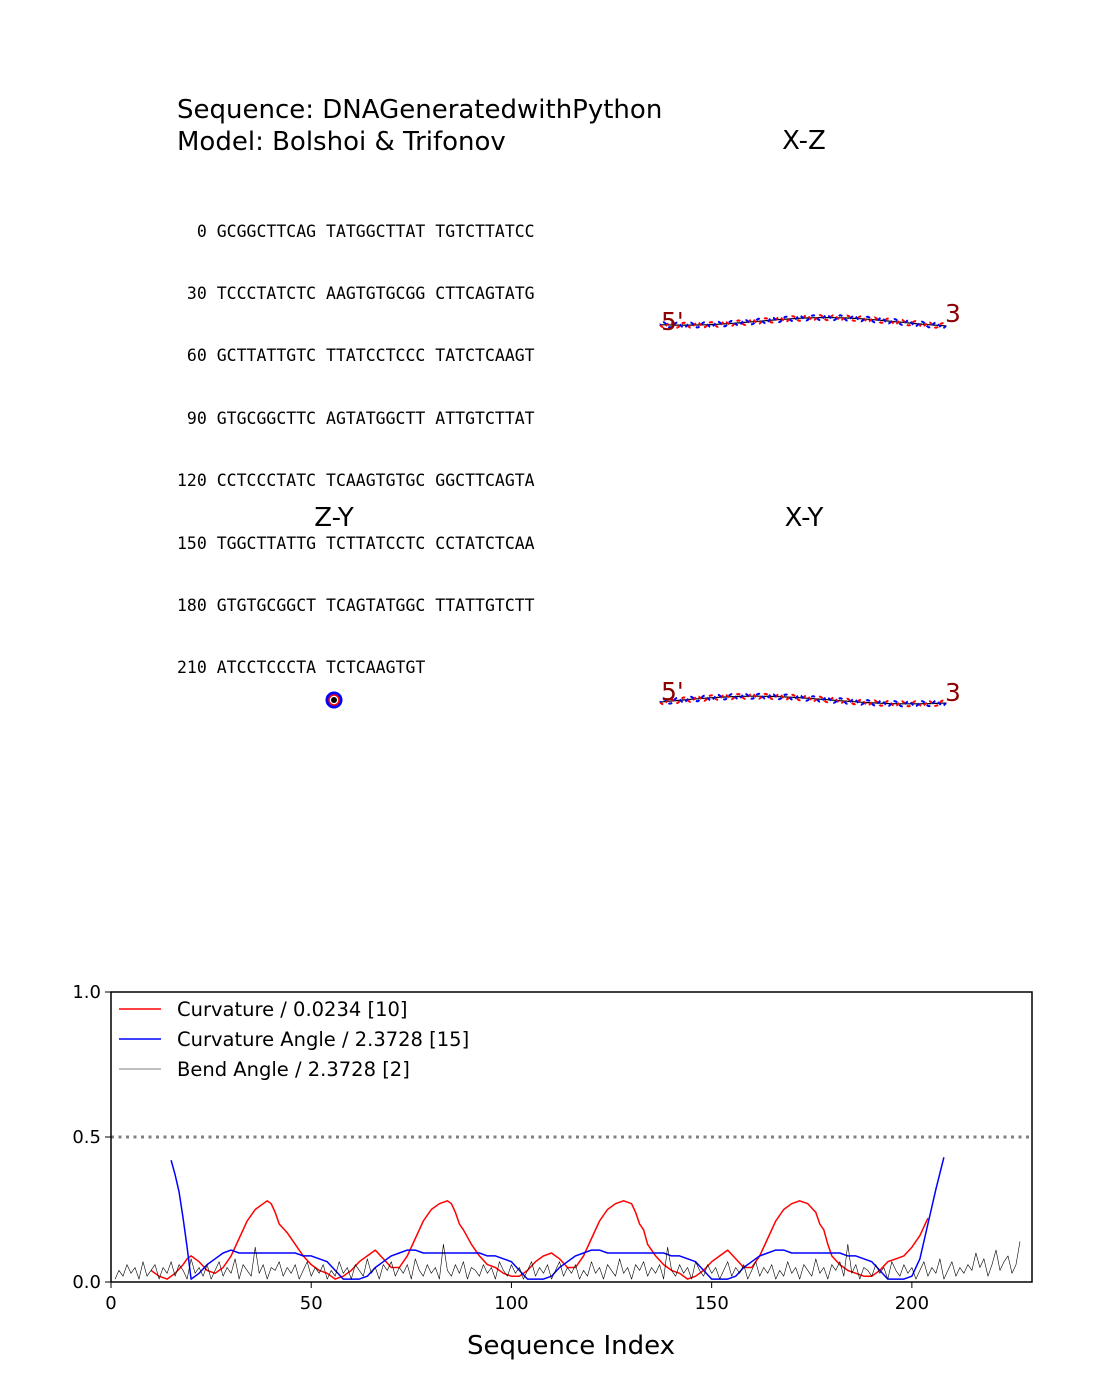 This screenshot has height=1387, width=1110. What do you see at coordinates (356, 356) in the screenshot?
I see `sequence-line: 60 GCTTATTGTC TTATCCTCCC TATCTCAAGT` at bounding box center [356, 356].